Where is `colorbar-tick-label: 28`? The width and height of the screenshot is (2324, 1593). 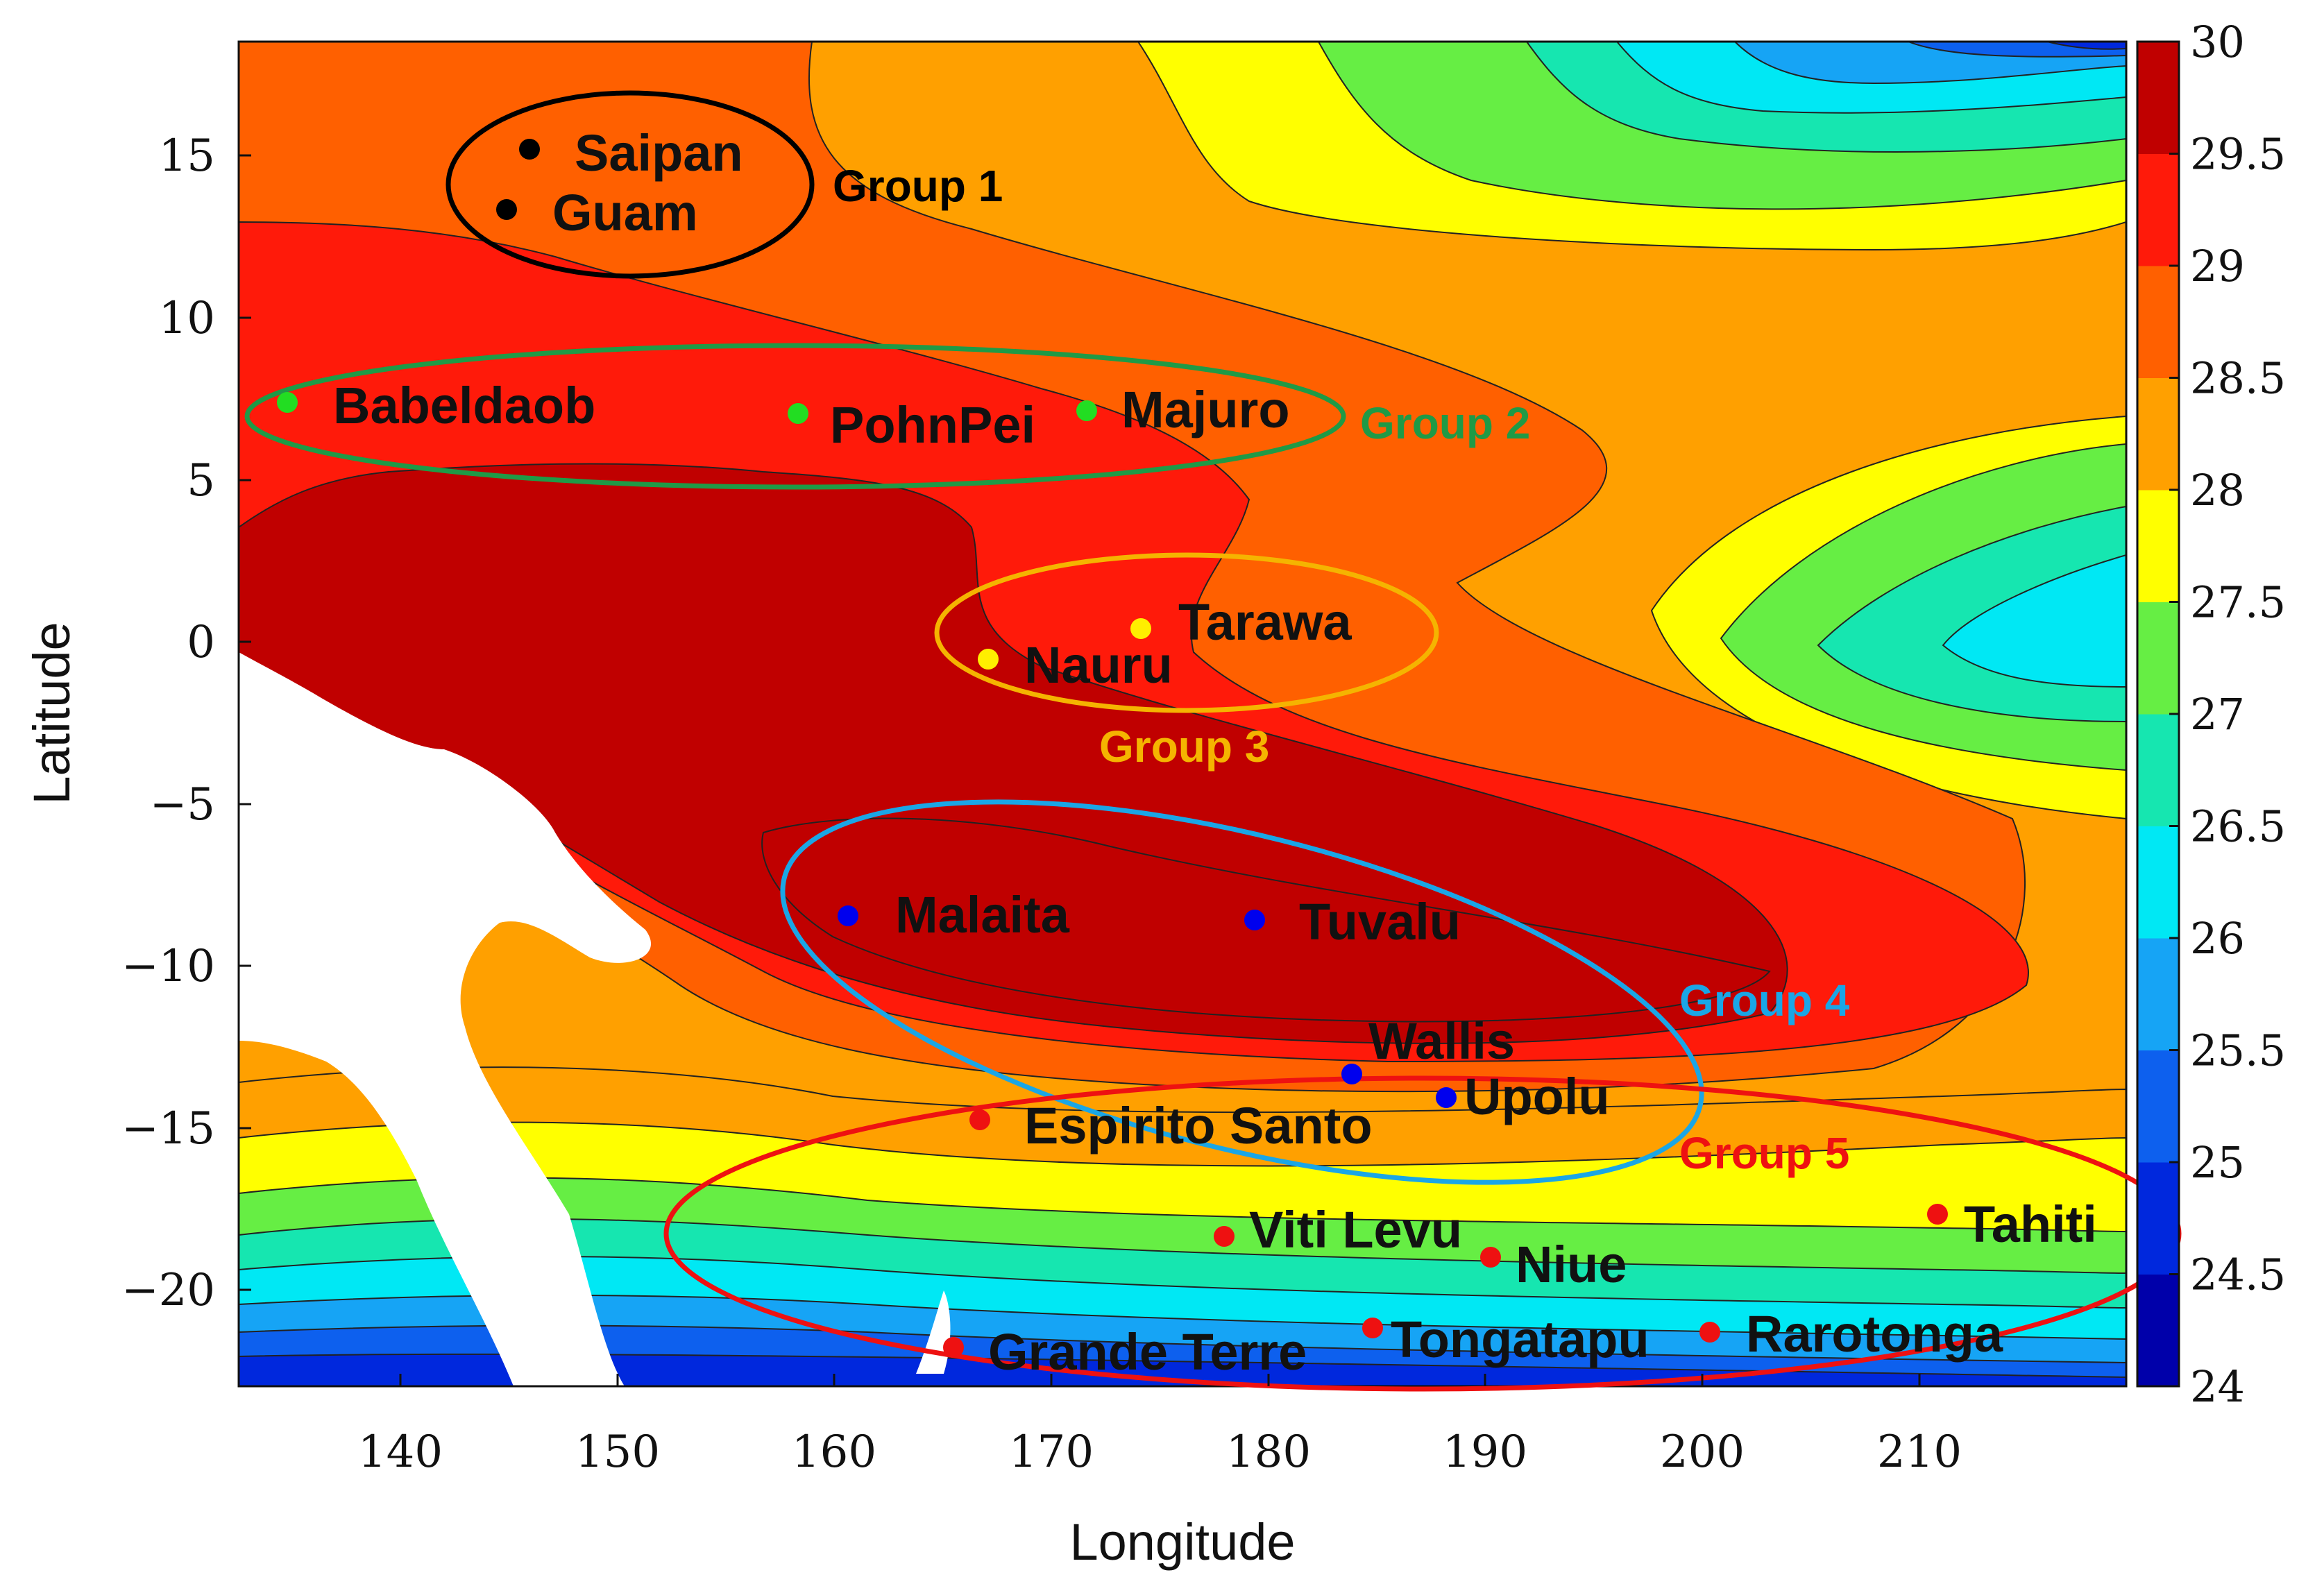
colorbar-tick-label: 28 is located at coordinates (2217, 491).